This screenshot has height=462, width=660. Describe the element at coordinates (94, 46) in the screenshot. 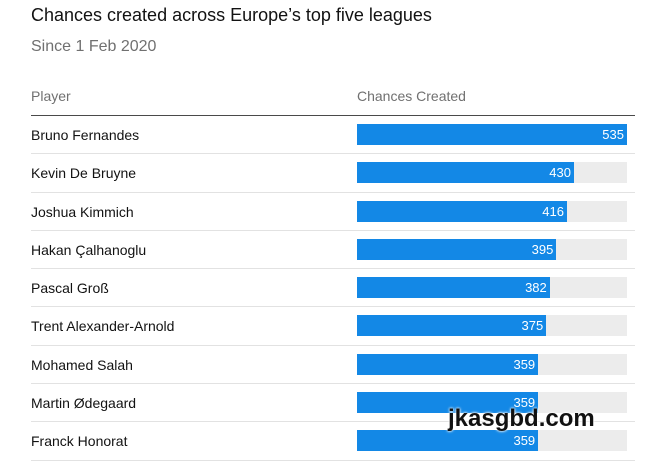

I see `chart-subtitle: Since 1 Feb 2020` at that location.